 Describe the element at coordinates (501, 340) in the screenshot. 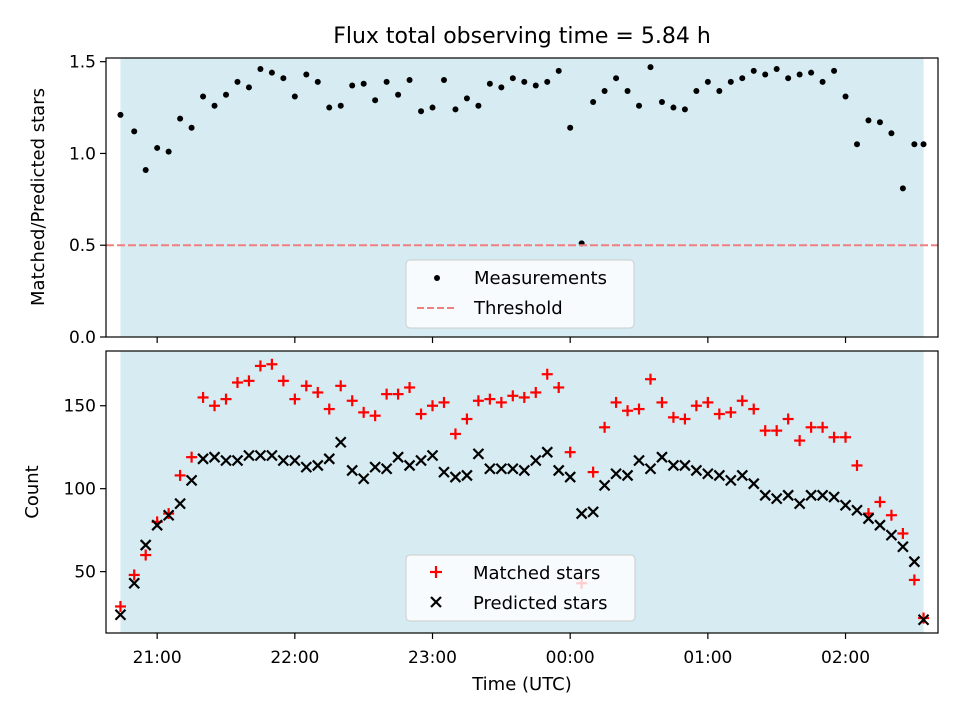

I see `panel-ratio-x-ticks` at that location.